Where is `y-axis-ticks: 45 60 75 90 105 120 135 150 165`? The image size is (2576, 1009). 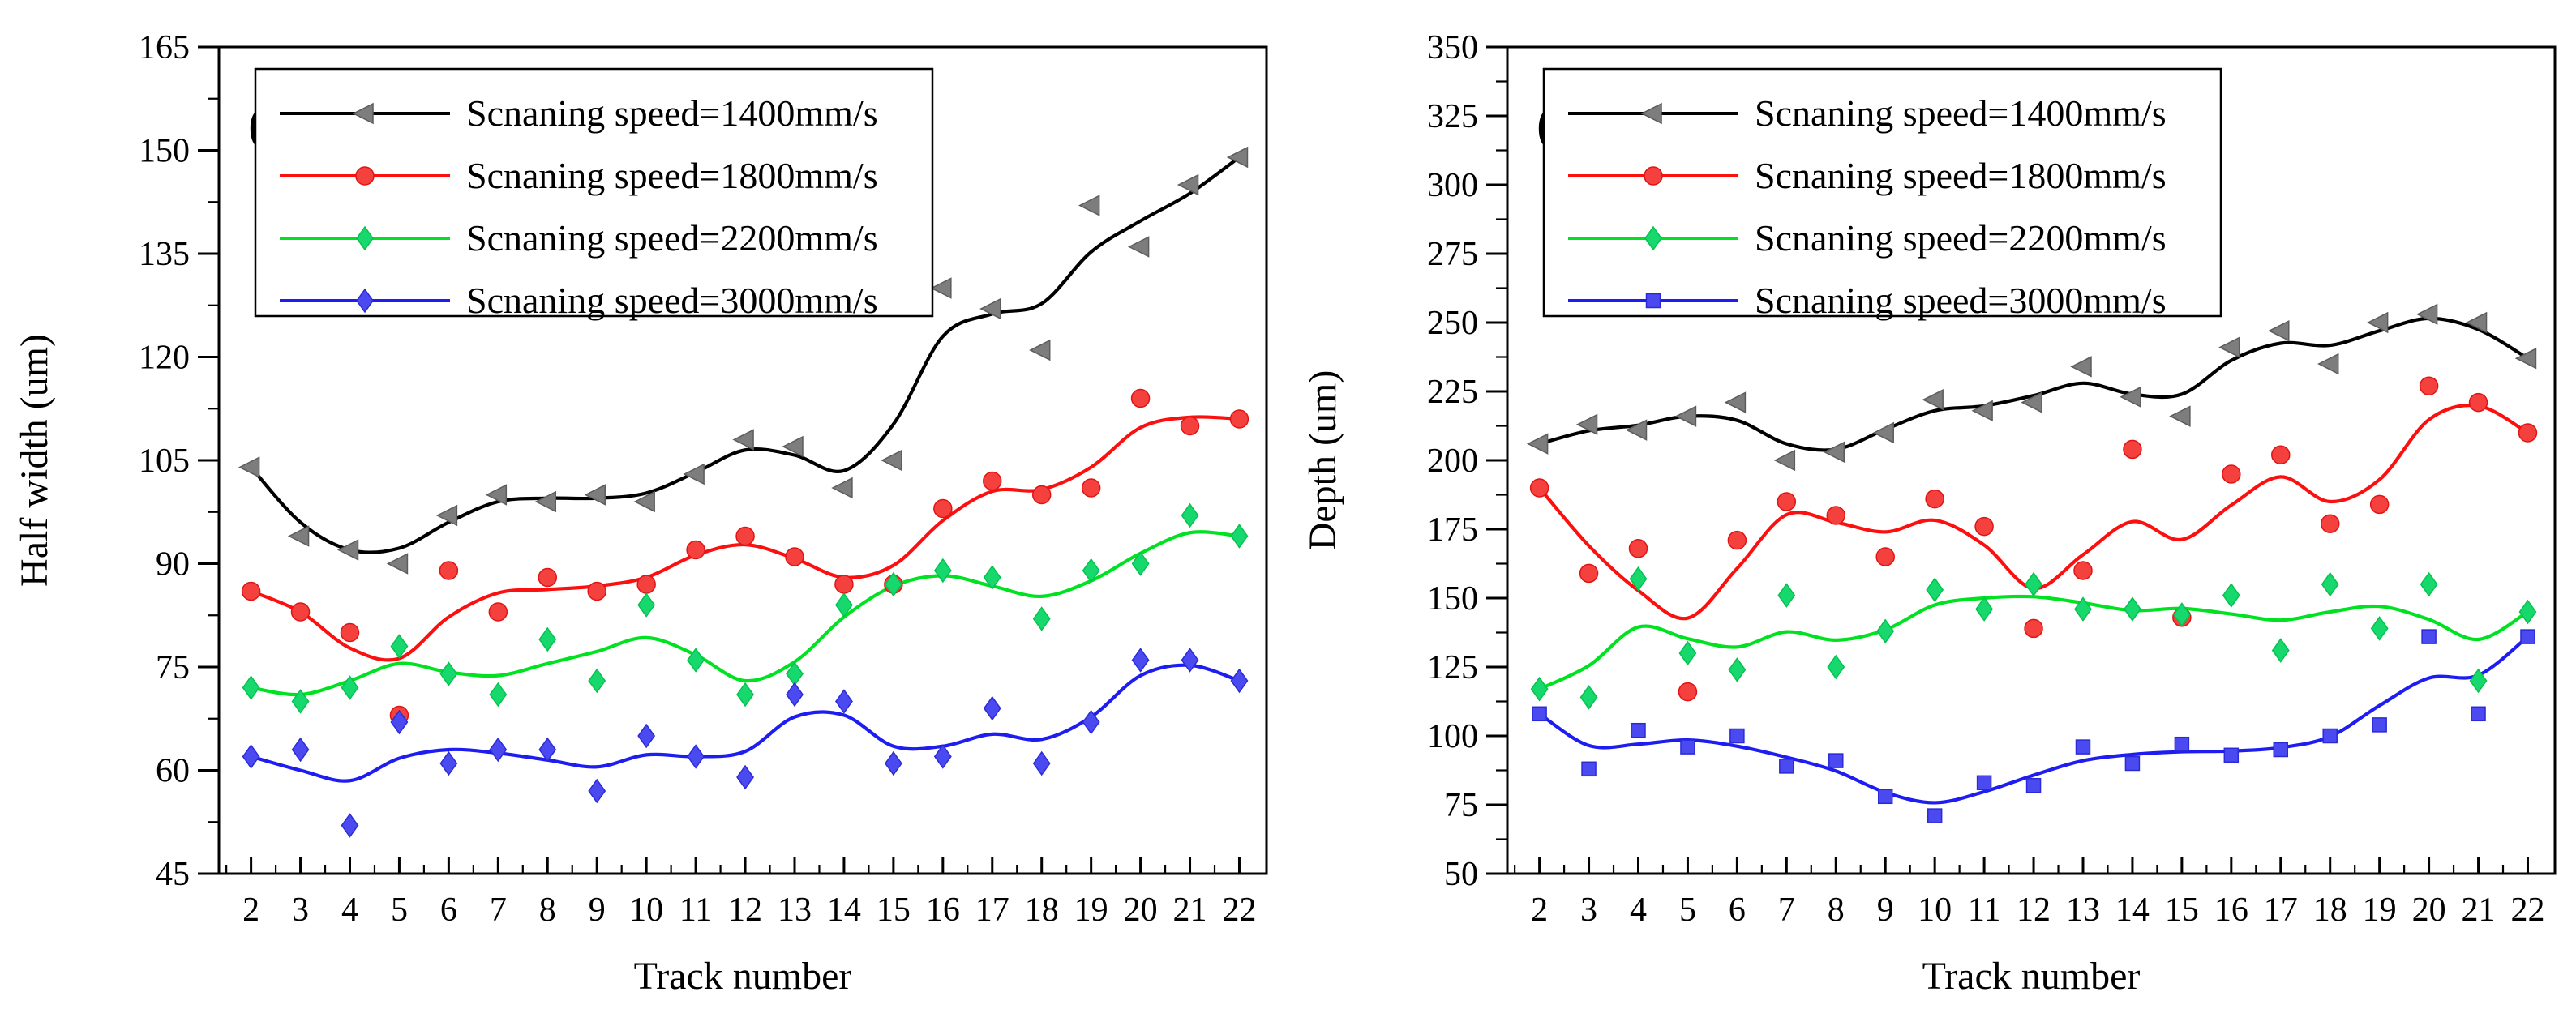
y-axis-ticks: 45 60 75 90 105 120 135 150 165 is located at coordinates (179, 461).